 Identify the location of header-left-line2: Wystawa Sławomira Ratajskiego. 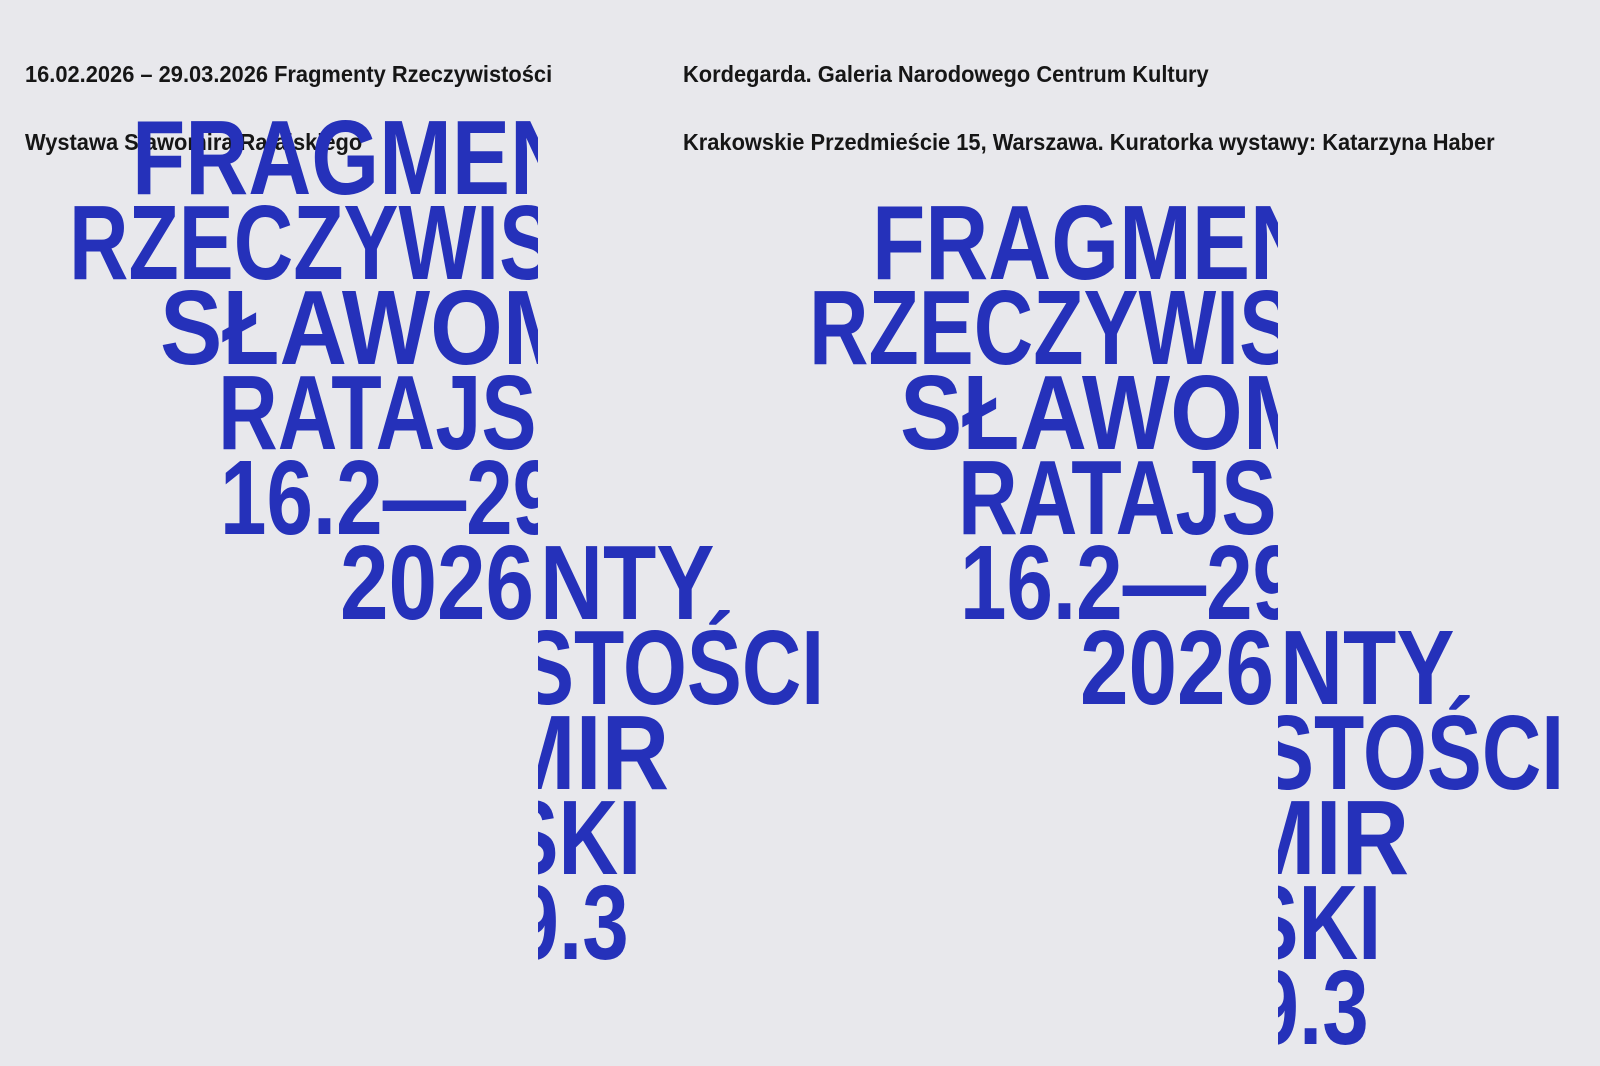
(194, 141).